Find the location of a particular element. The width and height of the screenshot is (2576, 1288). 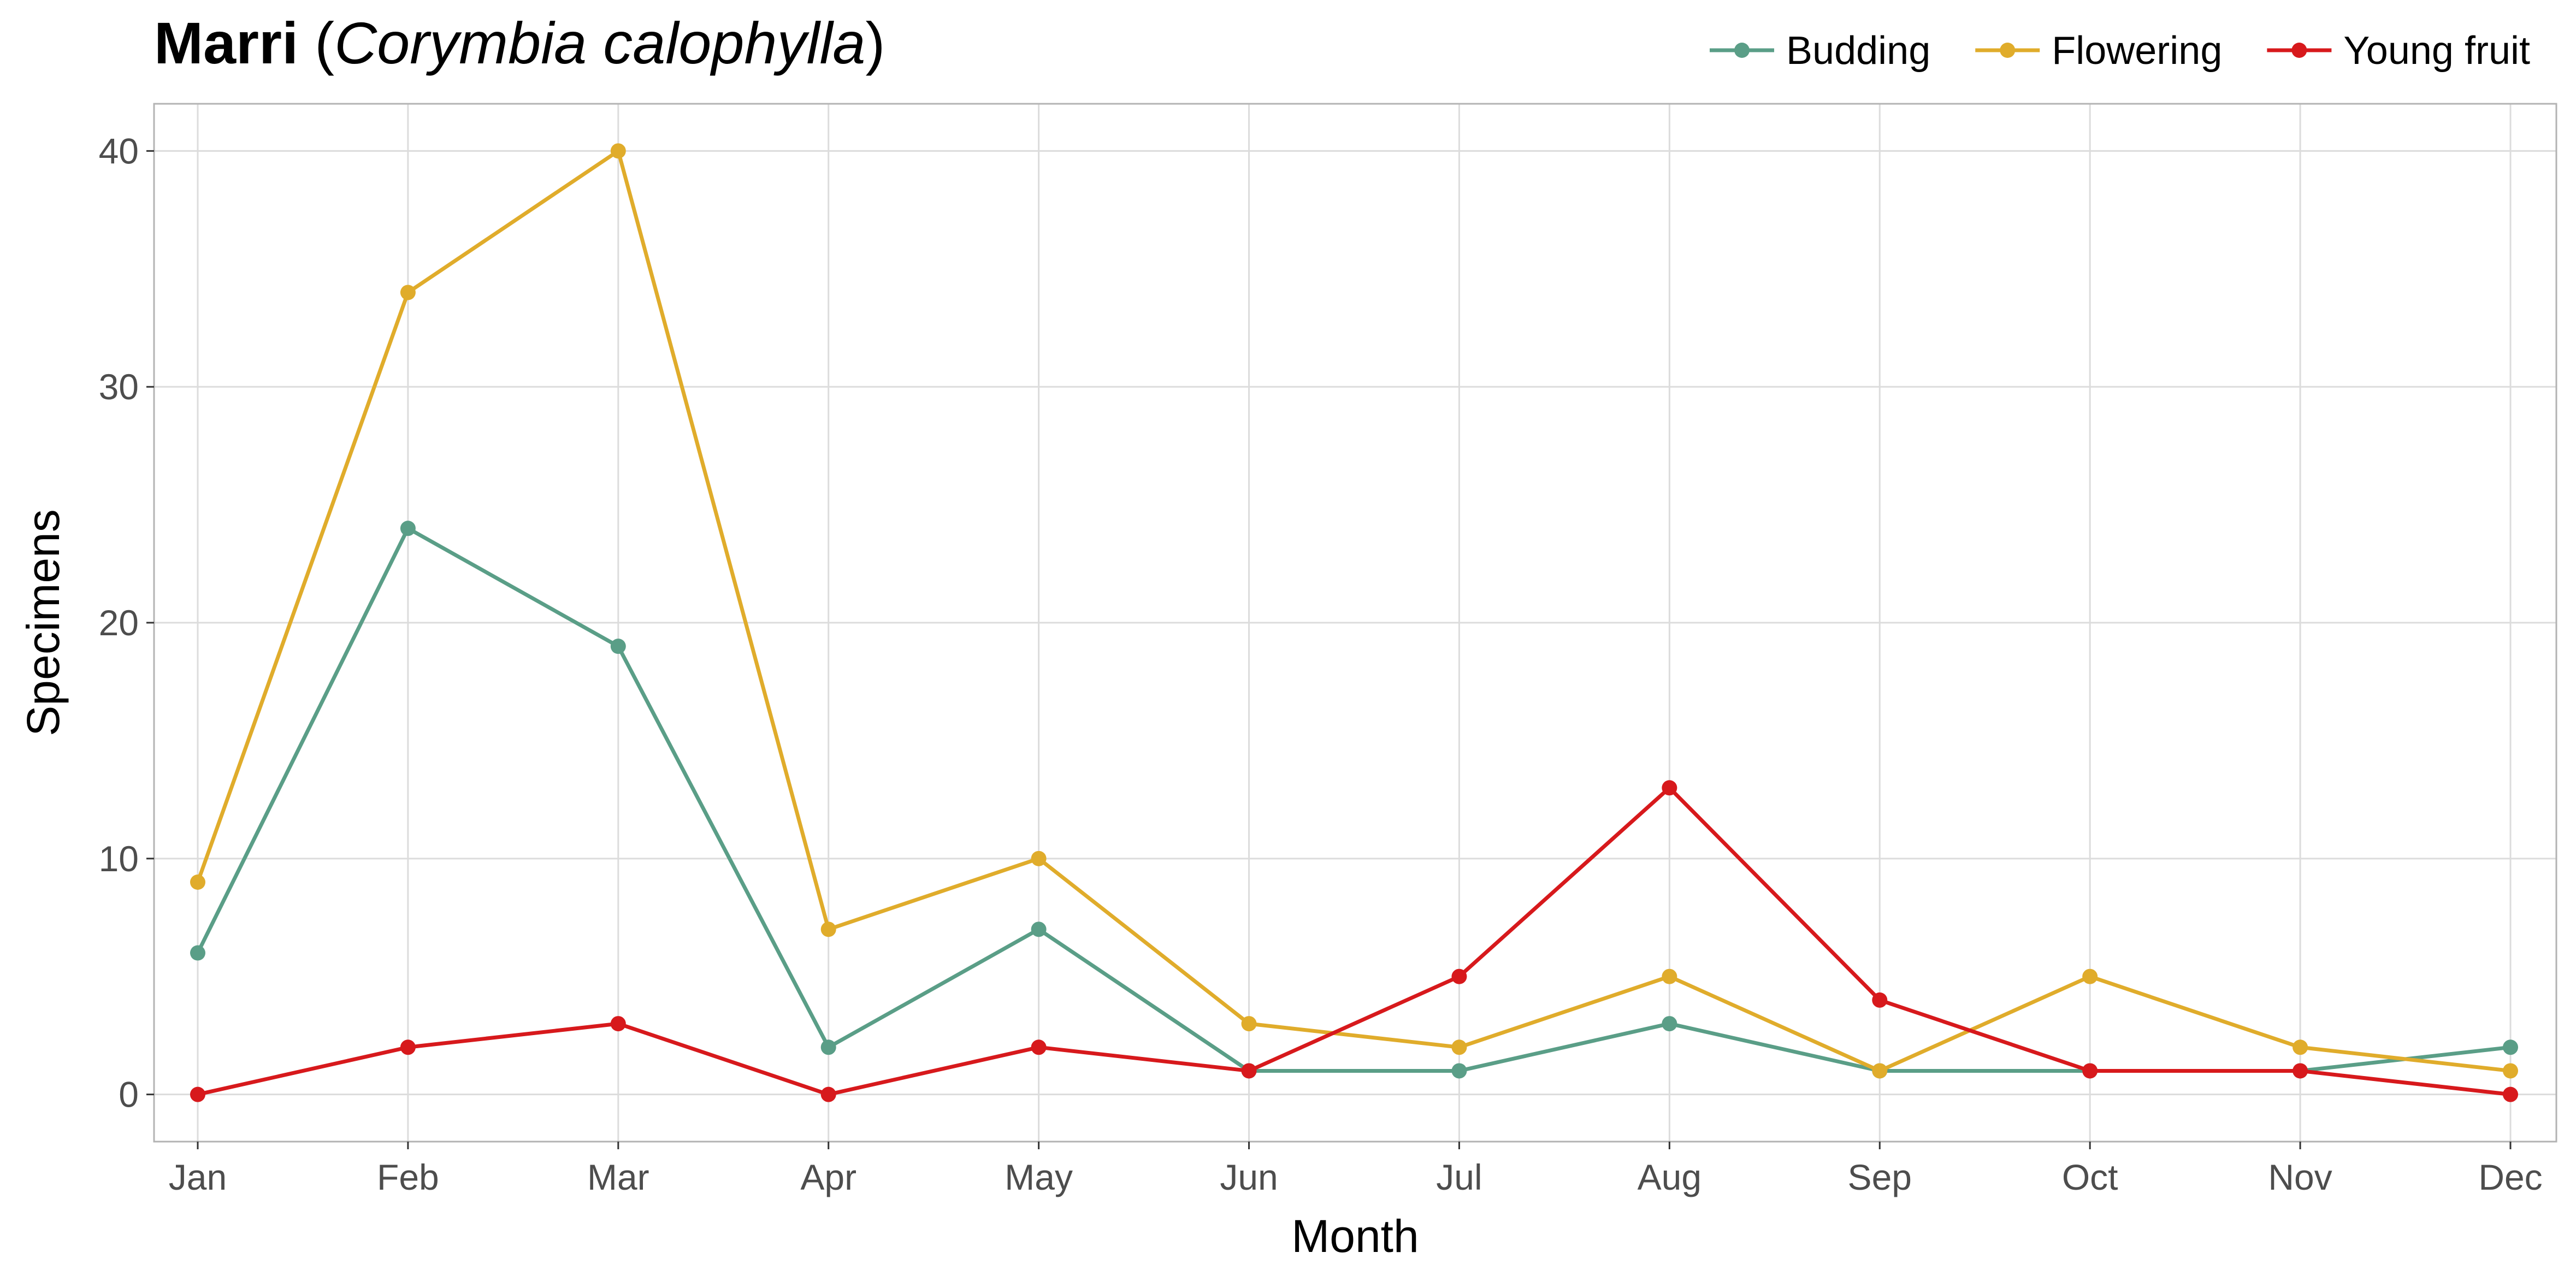

chart-title-bold: Marri is located at coordinates (226, 43).